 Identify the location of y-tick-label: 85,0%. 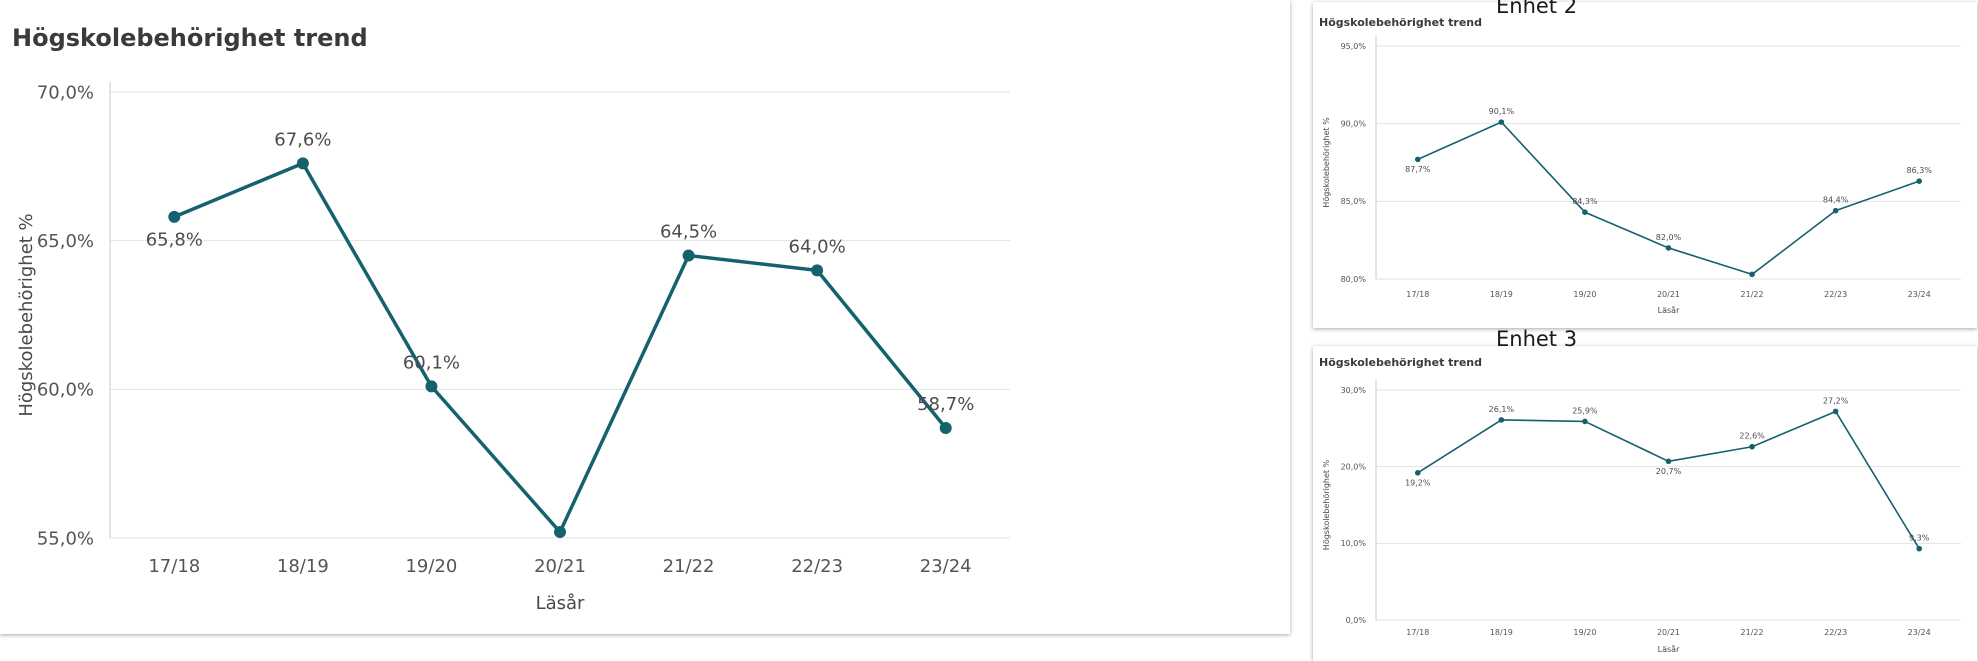
(1354, 201).